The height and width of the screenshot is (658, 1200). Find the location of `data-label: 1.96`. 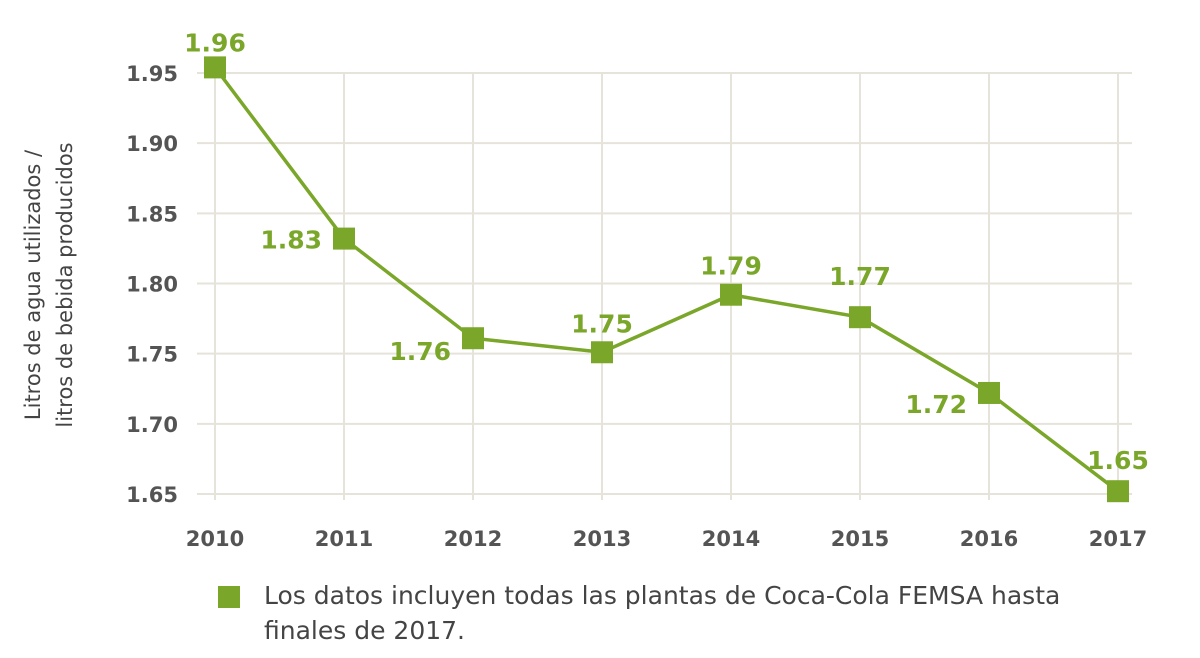

data-label: 1.96 is located at coordinates (215, 42).